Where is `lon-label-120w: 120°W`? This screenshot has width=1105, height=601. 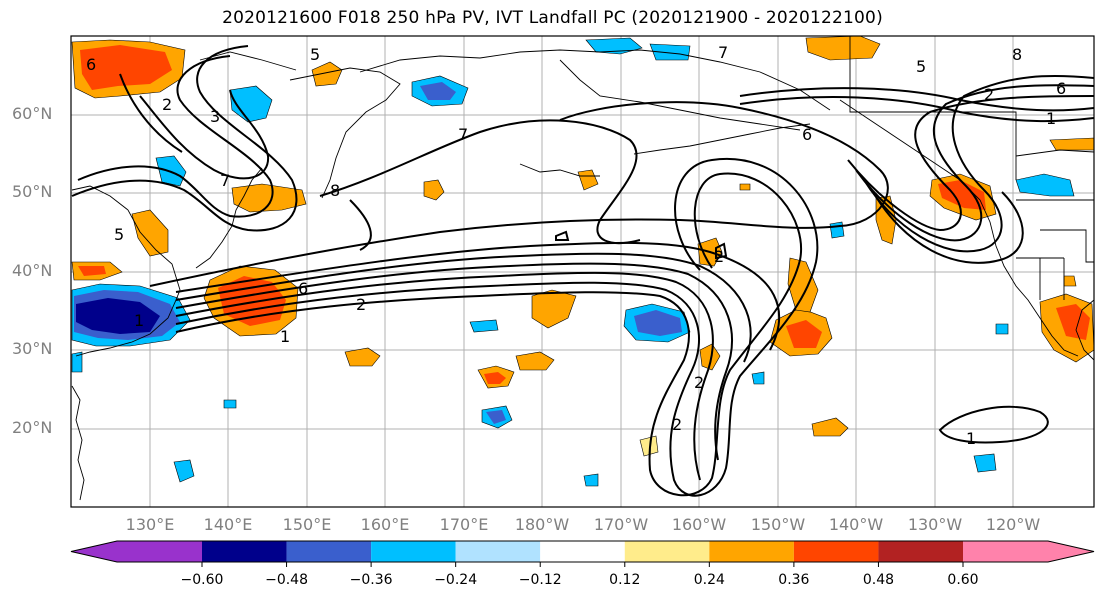 lon-label-120w: 120°W is located at coordinates (1013, 524).